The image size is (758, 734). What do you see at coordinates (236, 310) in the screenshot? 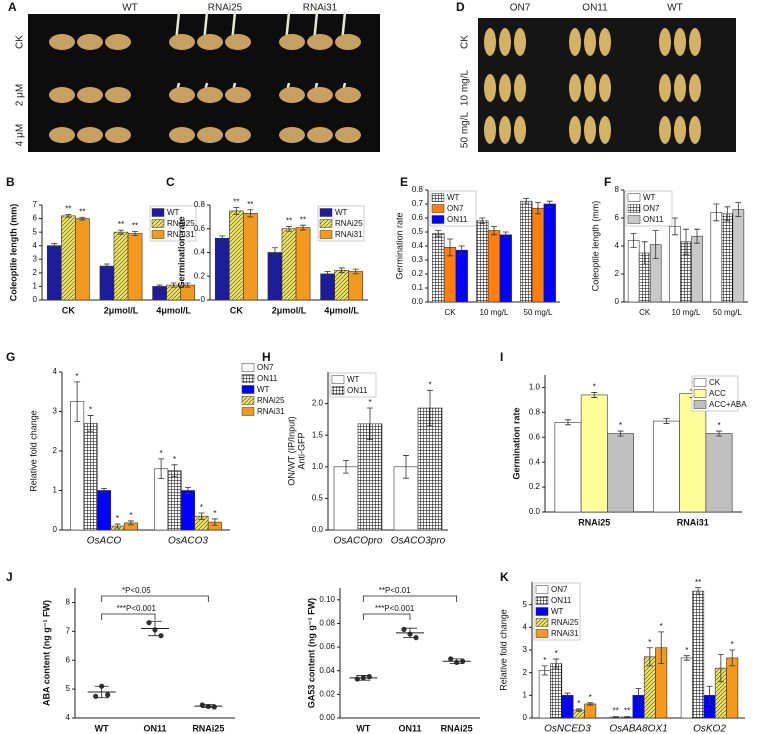
I see `x-tick-label: CK` at bounding box center [236, 310].